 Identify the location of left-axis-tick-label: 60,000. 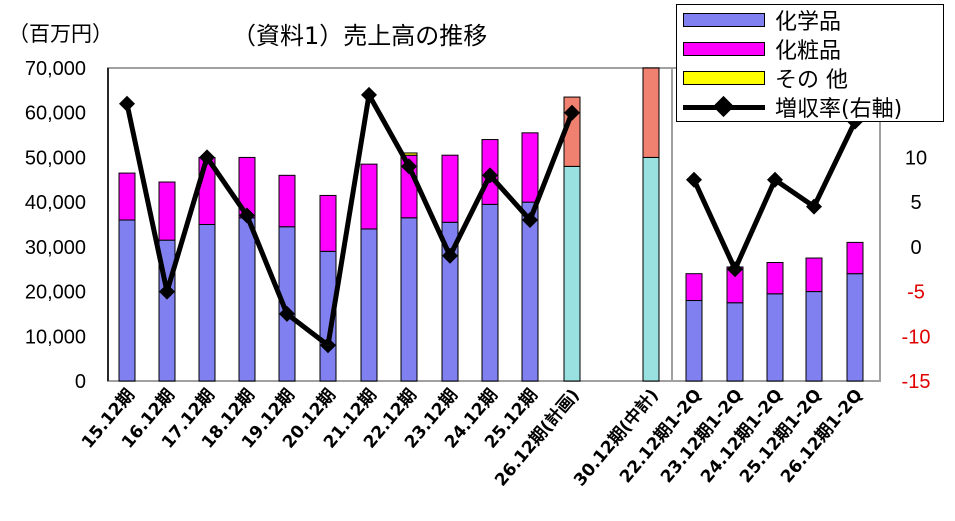
(55, 114).